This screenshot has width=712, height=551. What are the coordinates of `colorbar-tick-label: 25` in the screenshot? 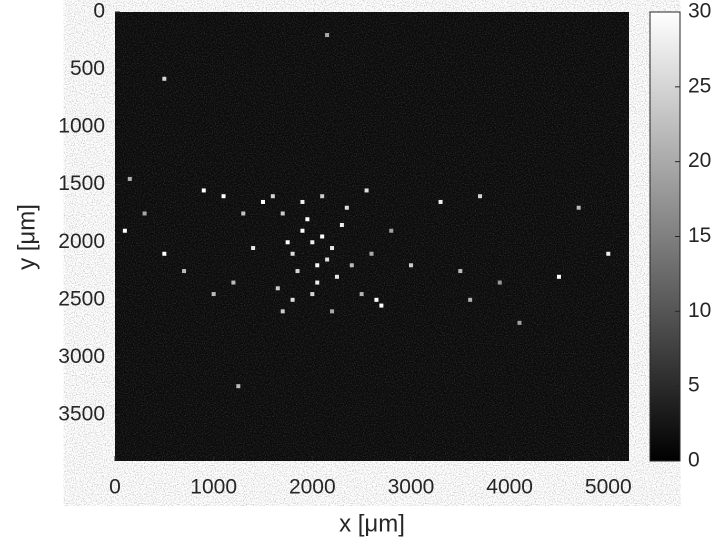 It's located at (699, 85).